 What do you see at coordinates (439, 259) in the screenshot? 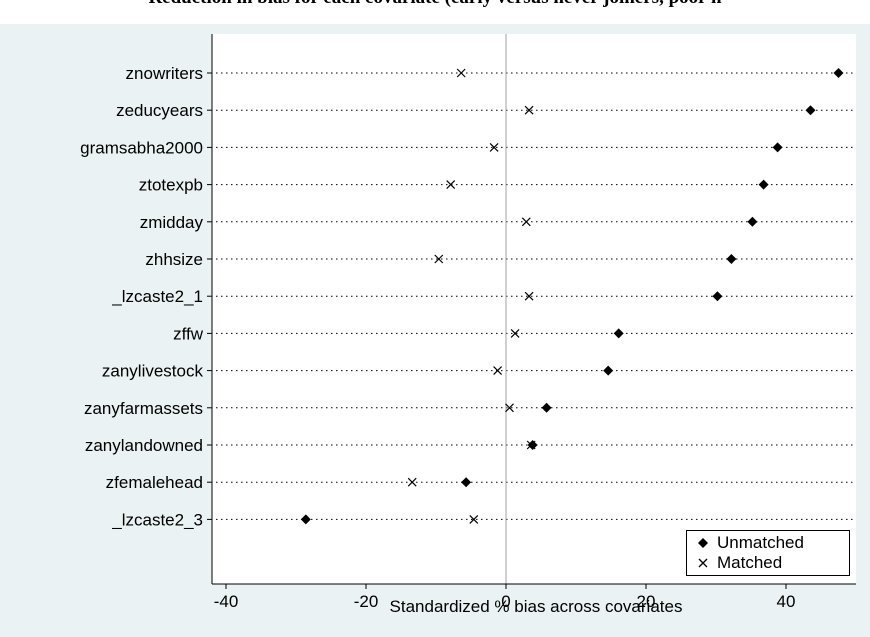
I see `point-matched-zhhsize` at bounding box center [439, 259].